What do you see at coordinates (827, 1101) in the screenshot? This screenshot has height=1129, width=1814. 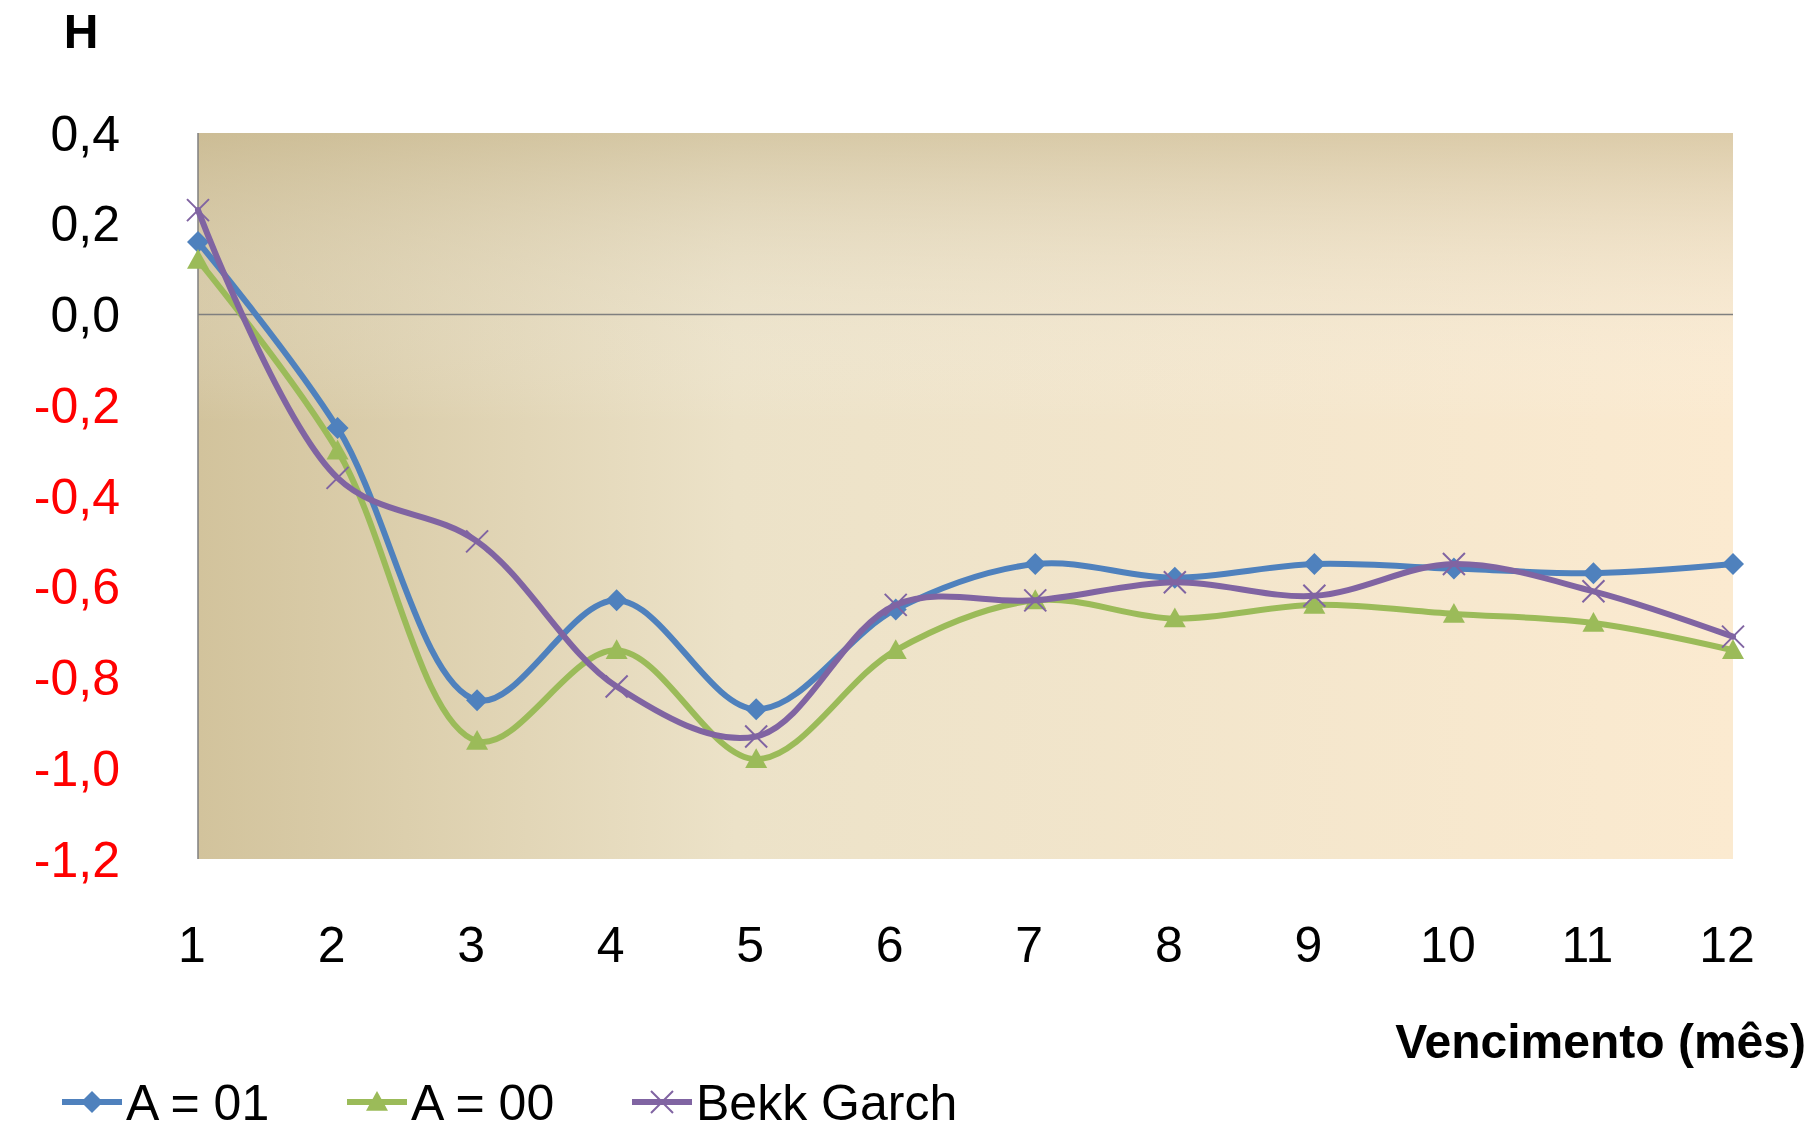 I see `legend-label: Bekk Garch` at bounding box center [827, 1101].